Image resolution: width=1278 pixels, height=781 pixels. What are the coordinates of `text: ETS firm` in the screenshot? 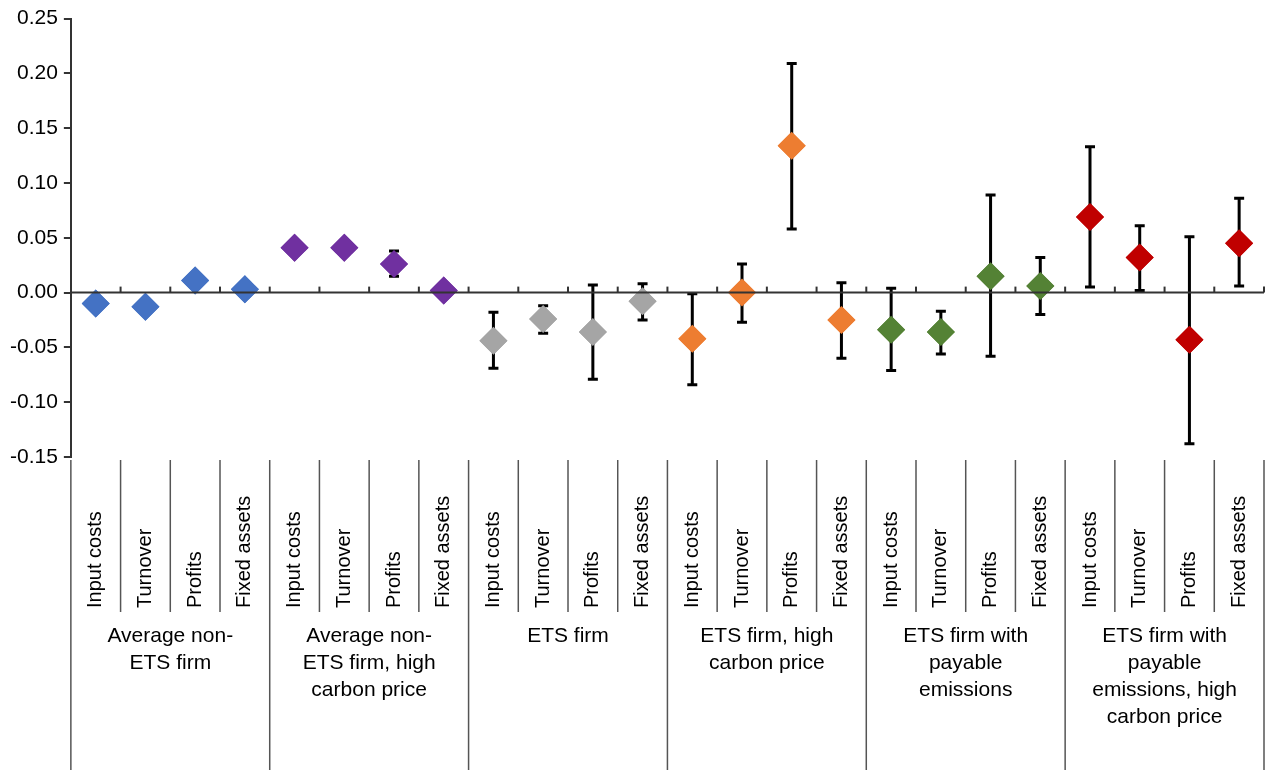 It's located at (568, 635).